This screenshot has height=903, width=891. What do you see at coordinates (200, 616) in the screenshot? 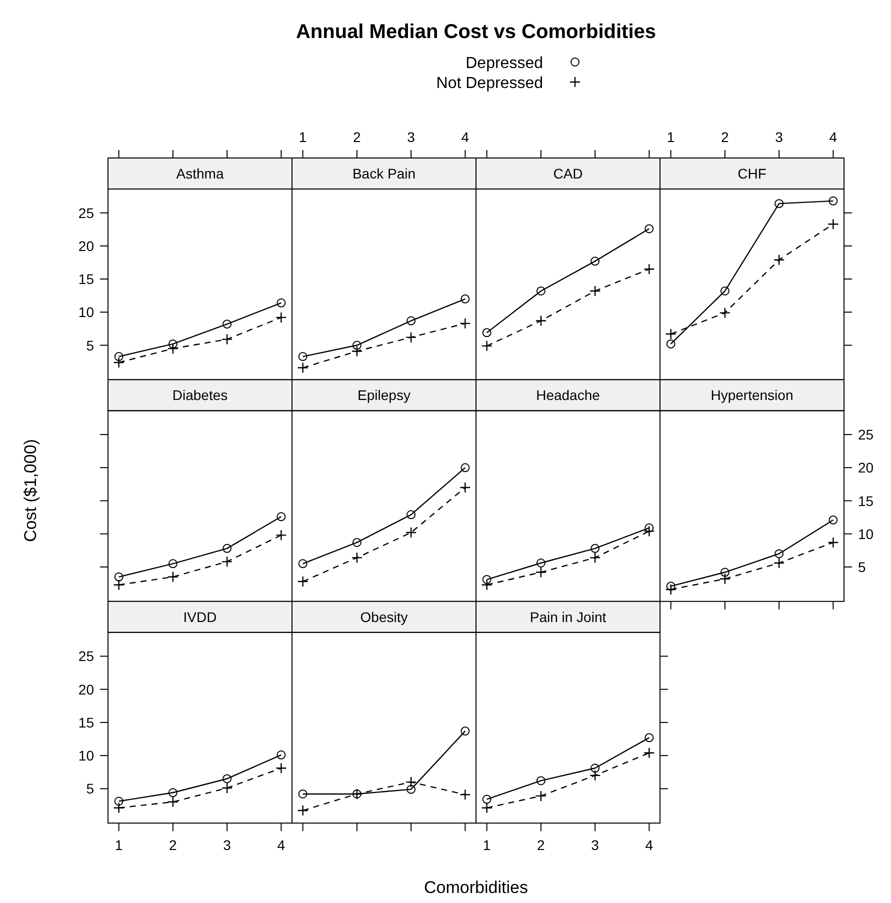
I see `chart-title: IVDD` at bounding box center [200, 616].